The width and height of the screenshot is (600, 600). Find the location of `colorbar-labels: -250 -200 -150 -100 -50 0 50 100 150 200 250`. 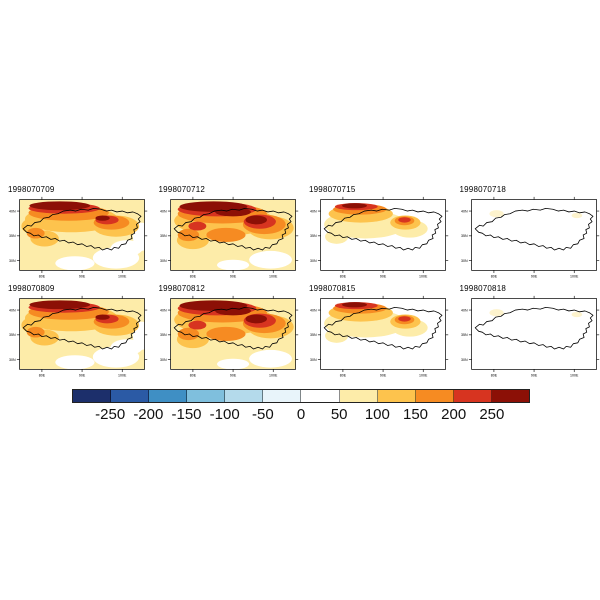

colorbar-labels: -250 -200 -150 -100 -50 0 50 100 150 200 250 is located at coordinates (301, 413).